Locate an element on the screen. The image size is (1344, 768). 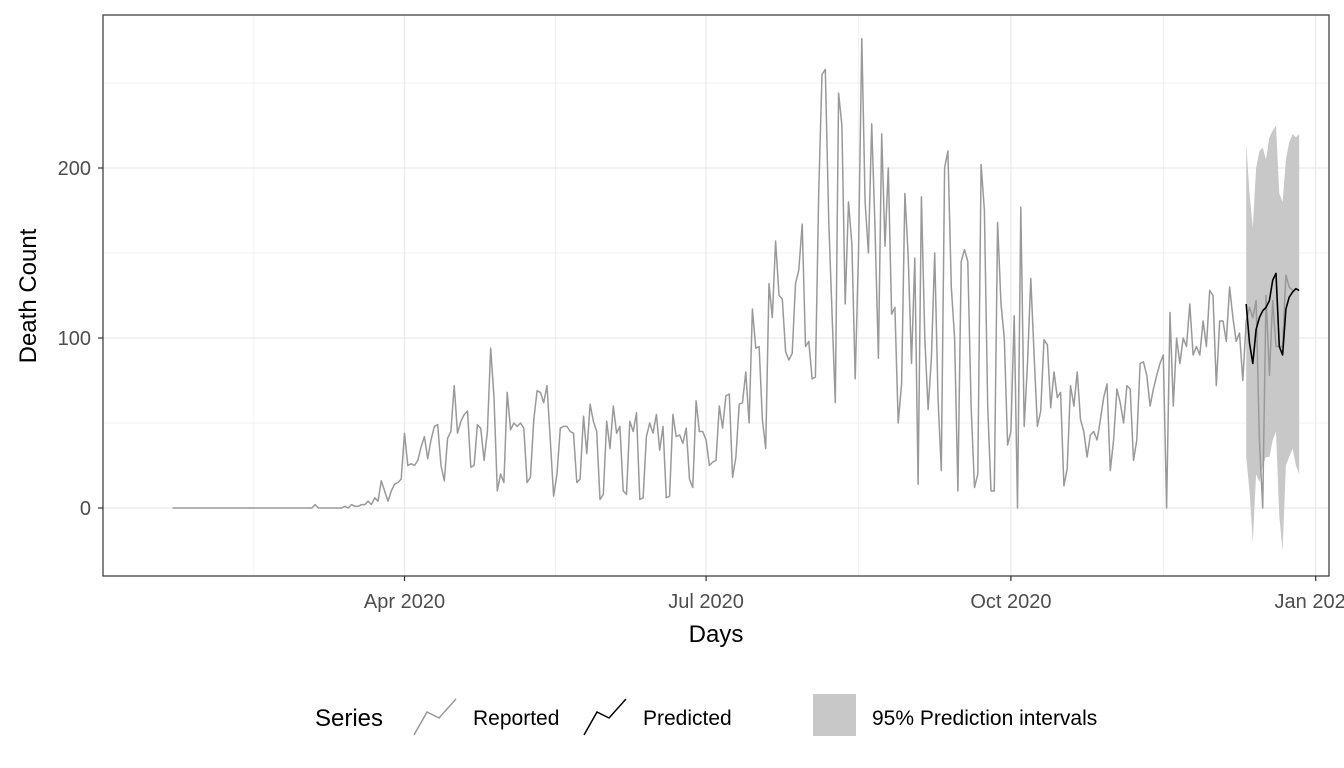
legend-label-reported: Reported is located at coordinates (516, 718).